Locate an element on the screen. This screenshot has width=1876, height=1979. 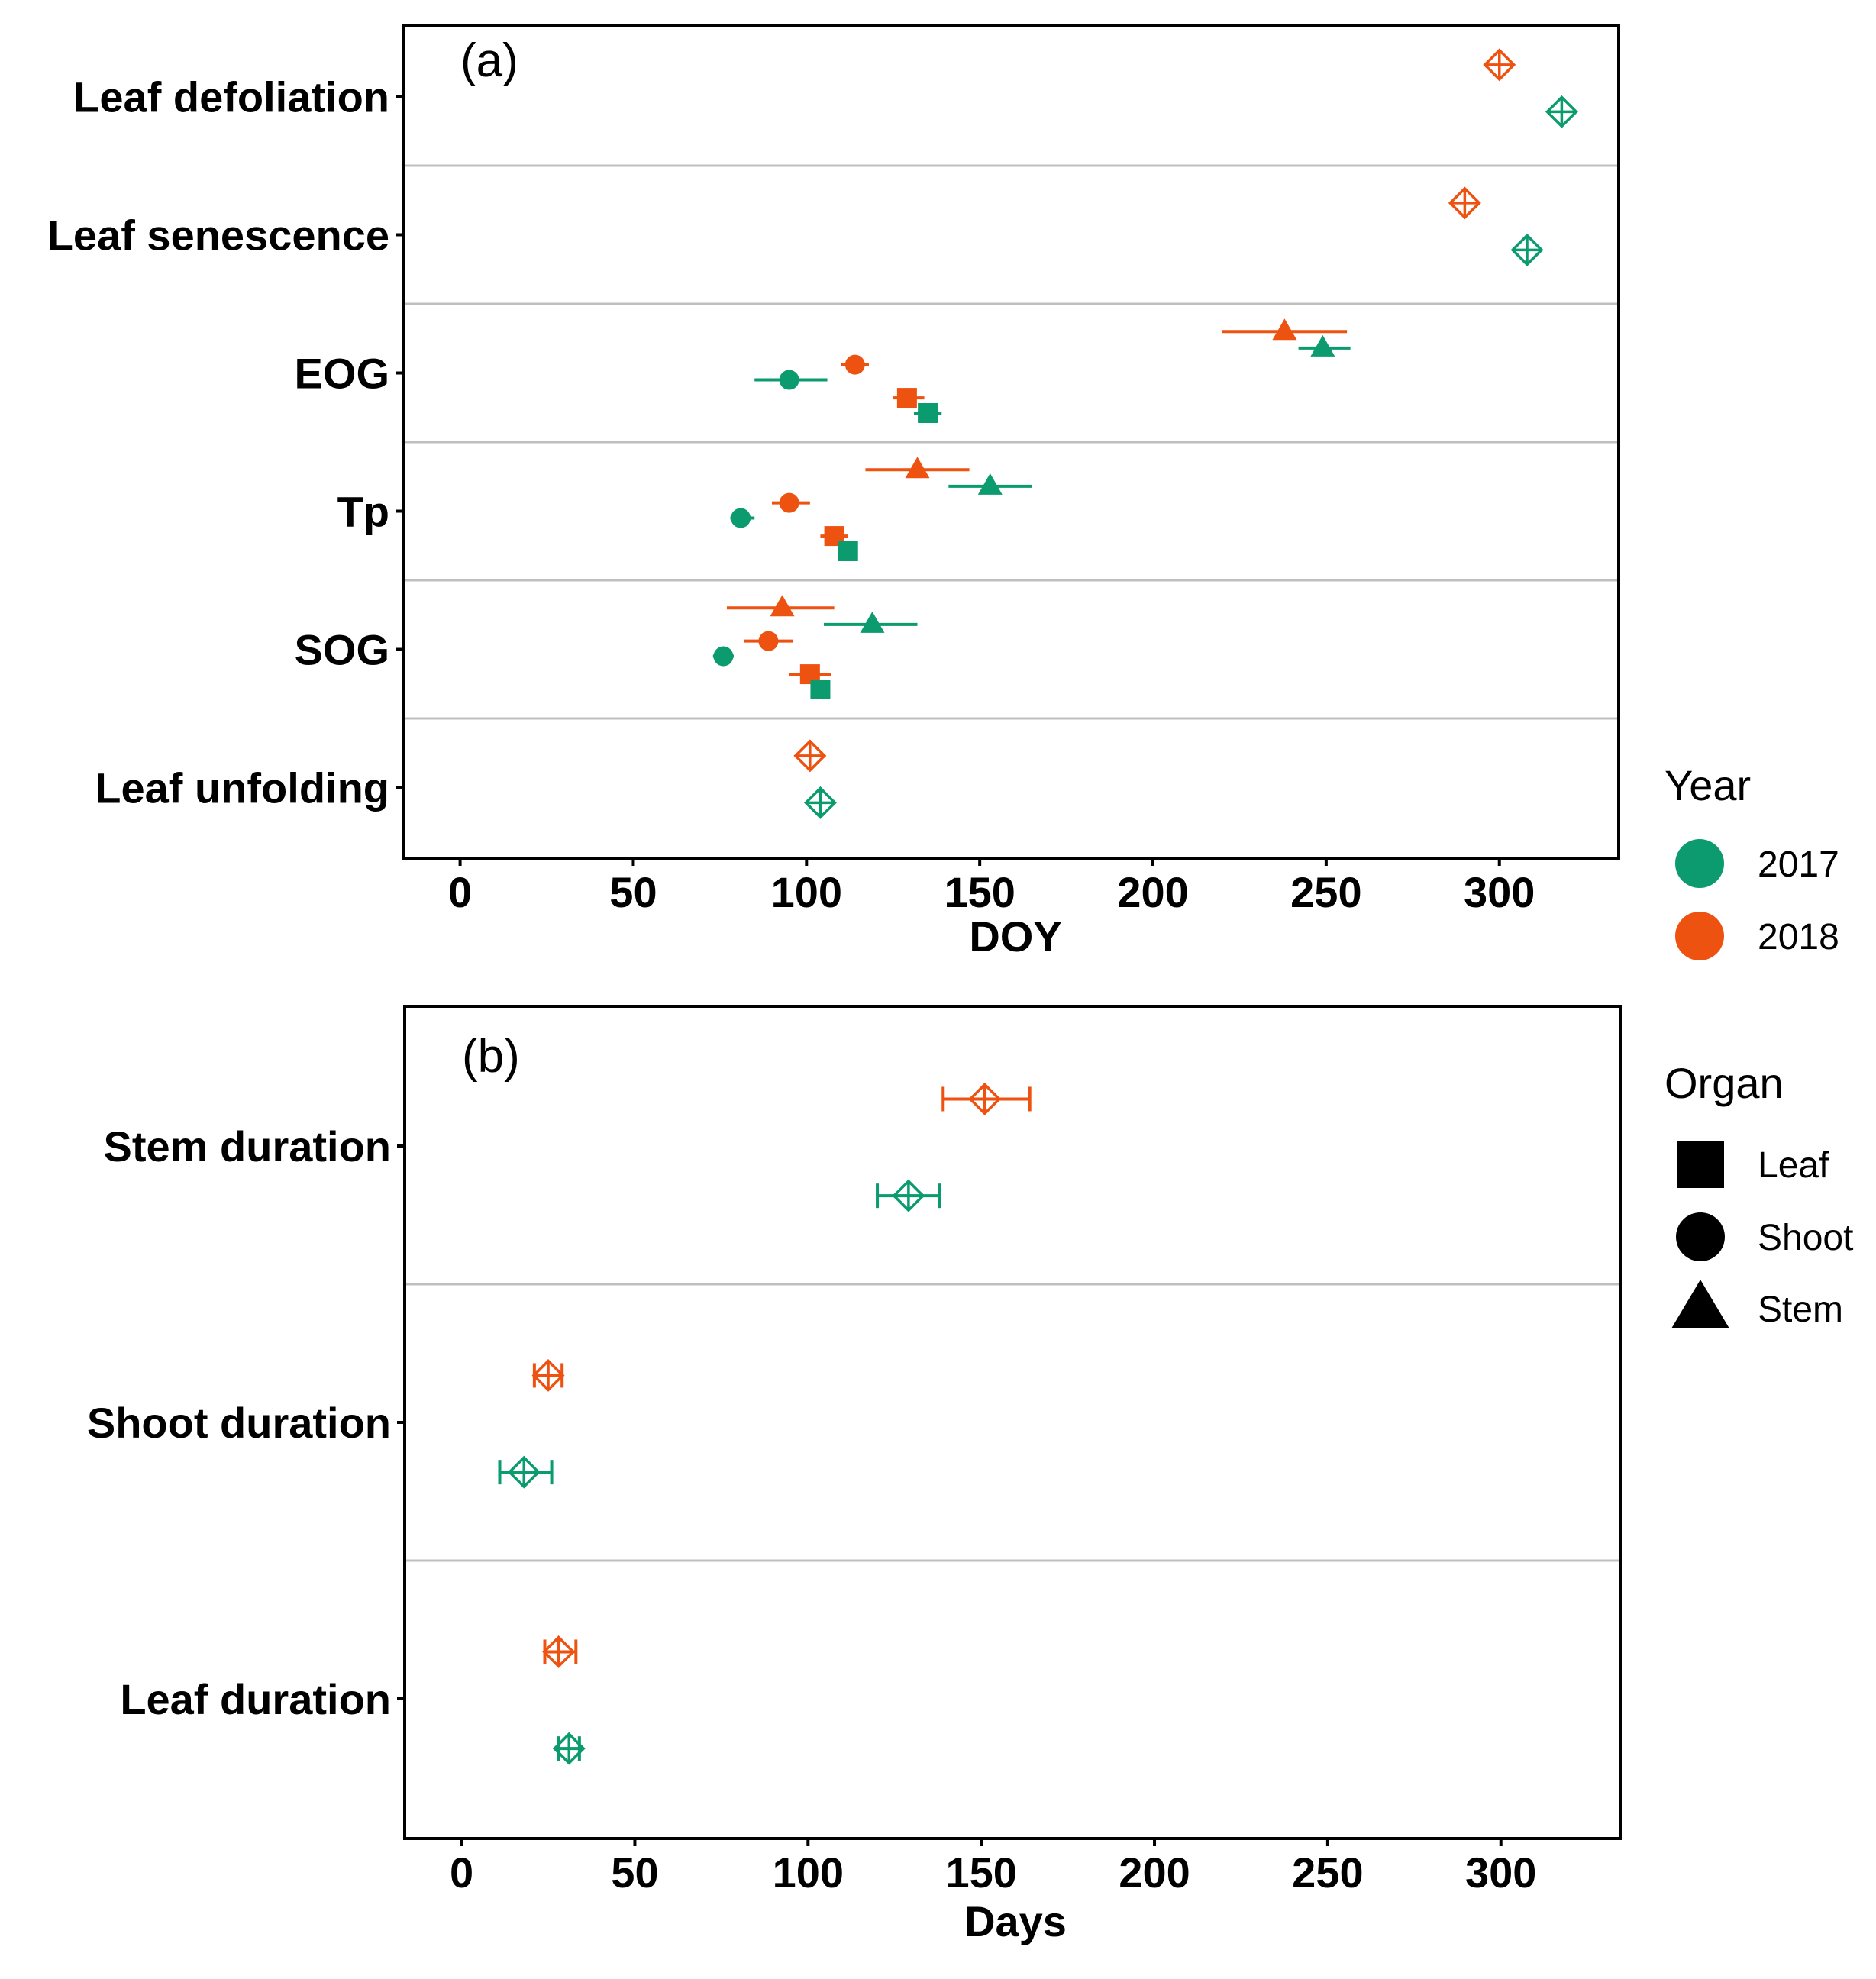
panel-b-x-tick-label-50: 50 is located at coordinates (634, 1873).